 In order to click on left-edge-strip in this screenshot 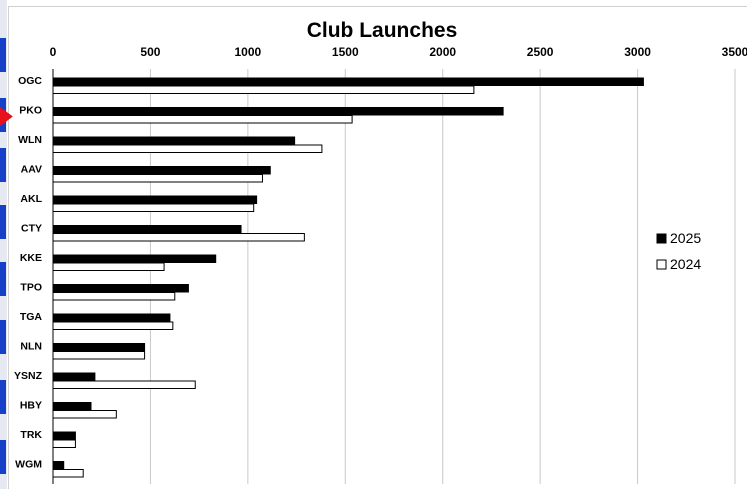, I will do `click(3, 244)`.